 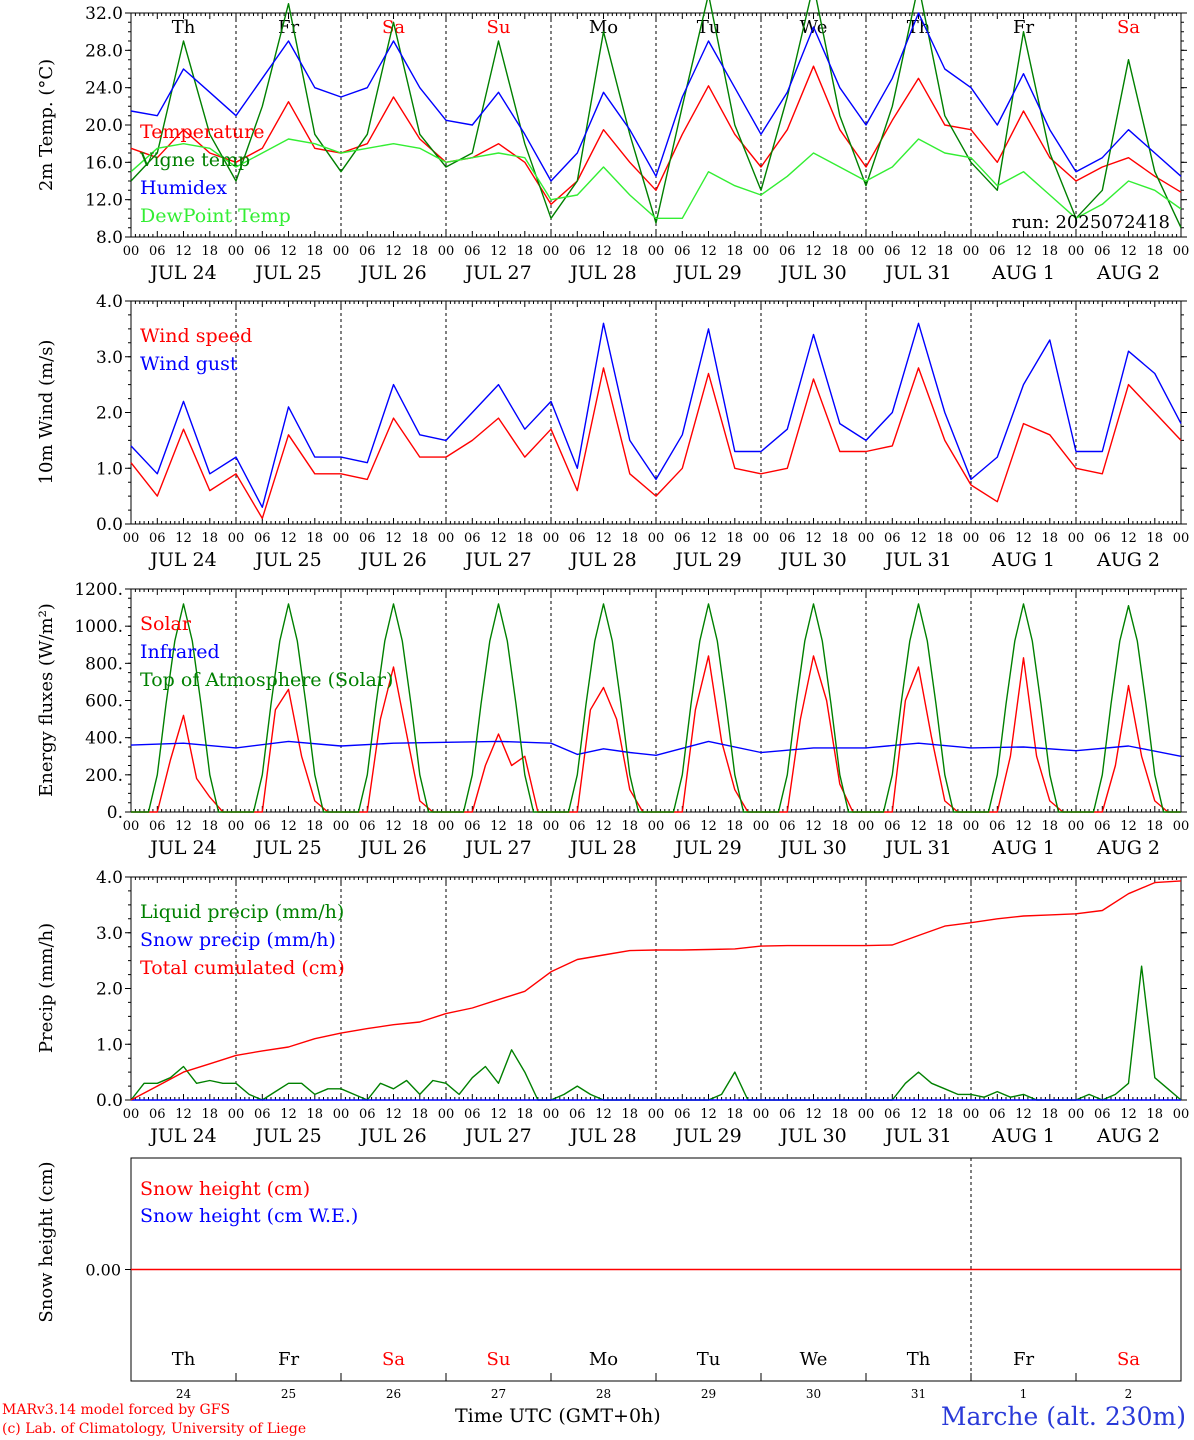 I want to click on date-label: AUG 1, so click(x=1023, y=273).